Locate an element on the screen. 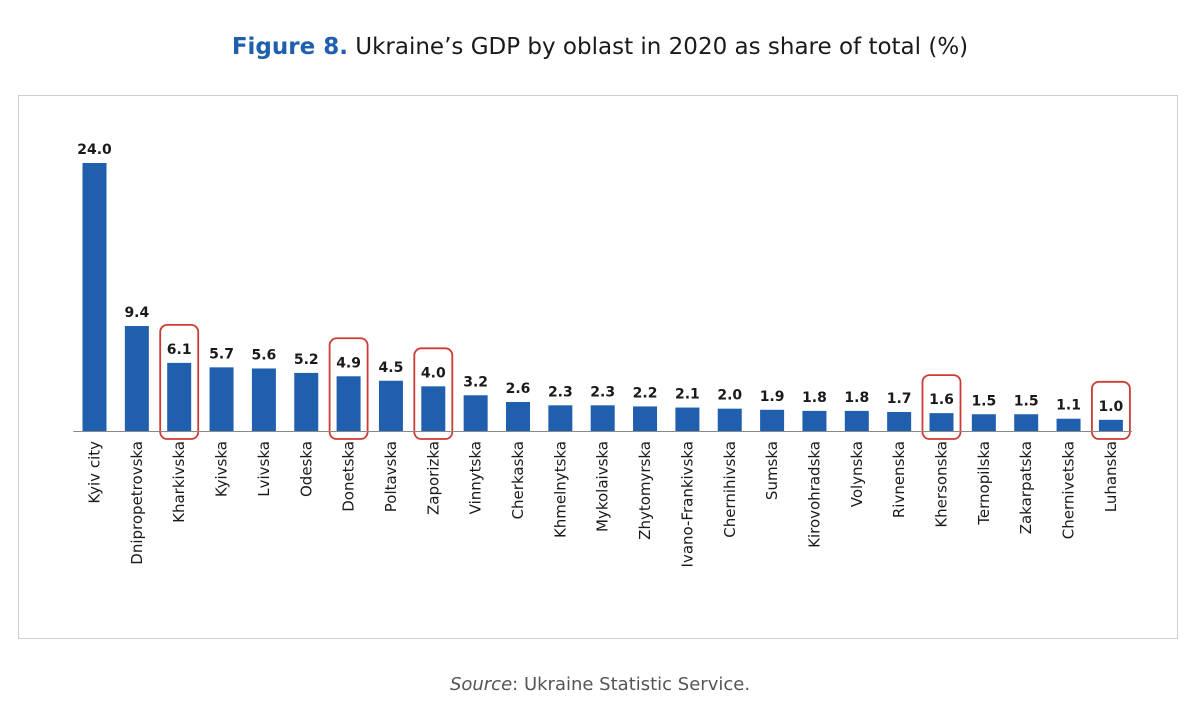 The height and width of the screenshot is (728, 1200). value-label: 6.1 is located at coordinates (179, 350).